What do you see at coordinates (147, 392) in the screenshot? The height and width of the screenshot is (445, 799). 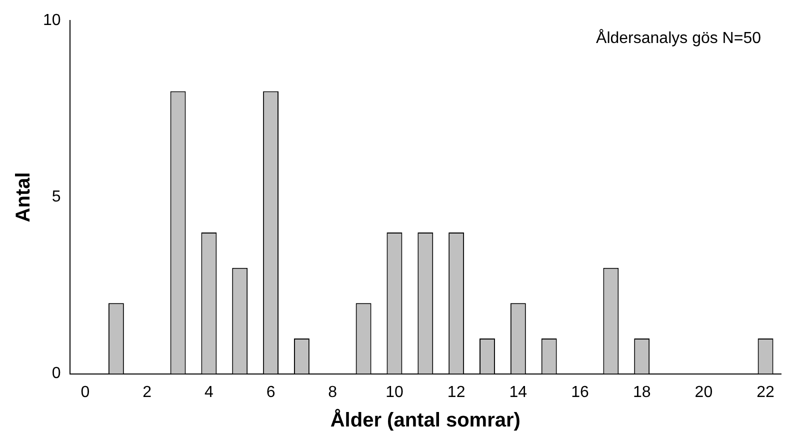 I see `x-tick-label: 2` at bounding box center [147, 392].